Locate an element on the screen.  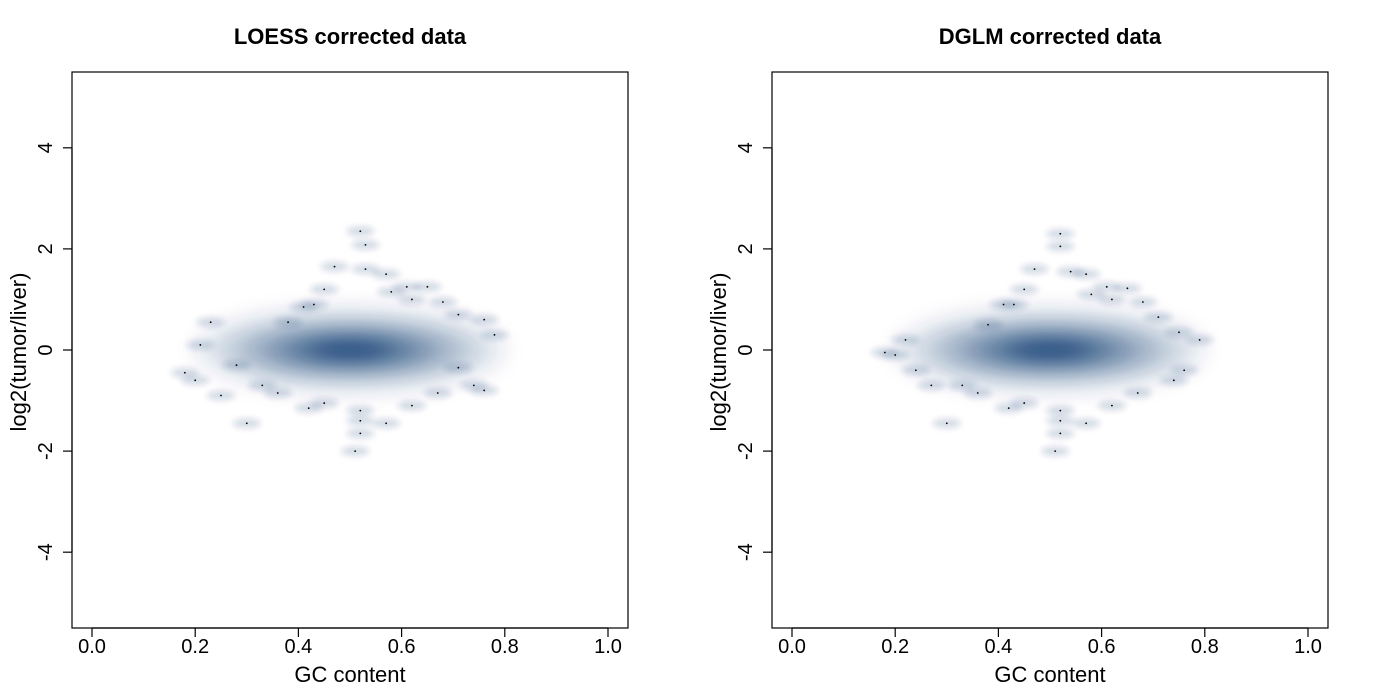
x-tick-label: 0.0 is located at coordinates (92, 647).